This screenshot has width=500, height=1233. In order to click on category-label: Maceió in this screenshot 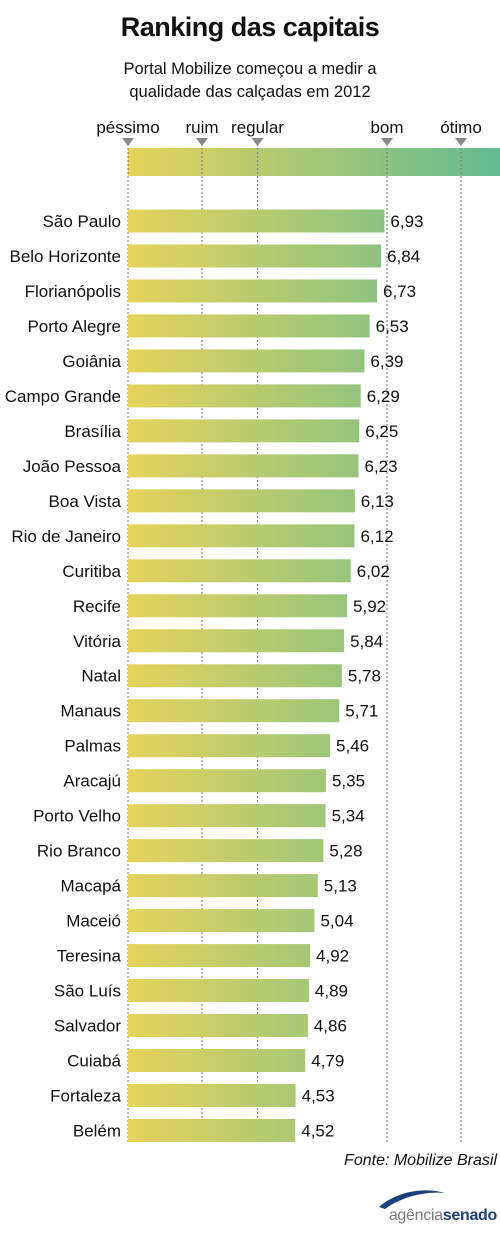, I will do `click(93, 921)`.